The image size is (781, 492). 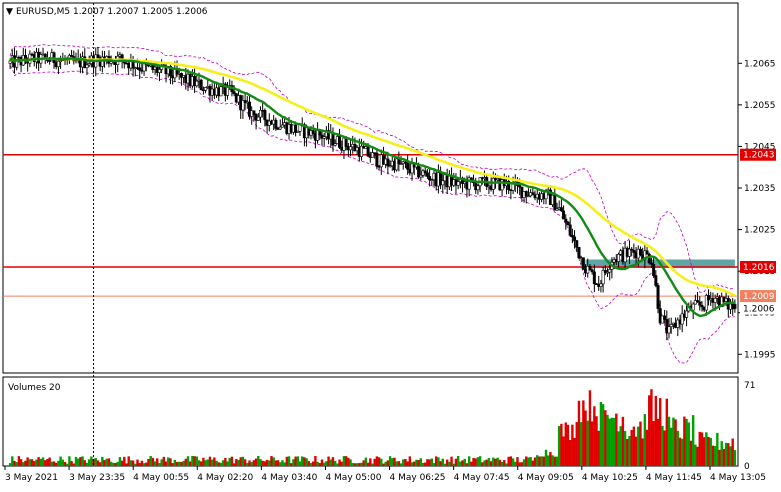 I want to click on x-tick-label: 4 May 09:05, so click(x=546, y=478).